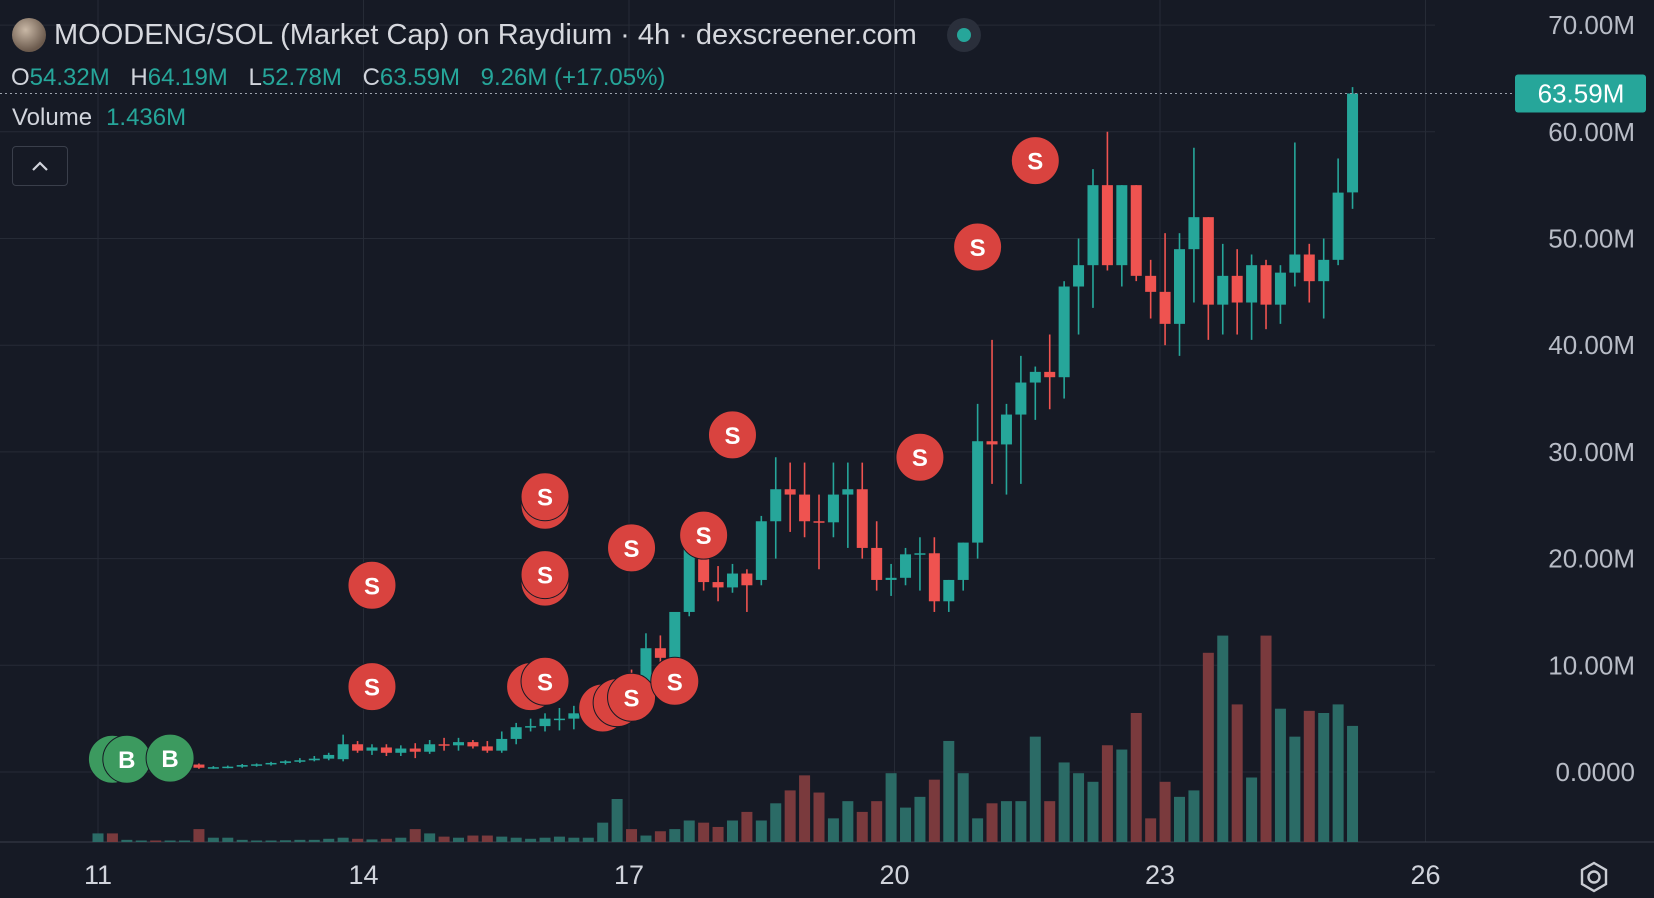 The height and width of the screenshot is (898, 1654). I want to click on collapse-legend-button, so click(40, 166).